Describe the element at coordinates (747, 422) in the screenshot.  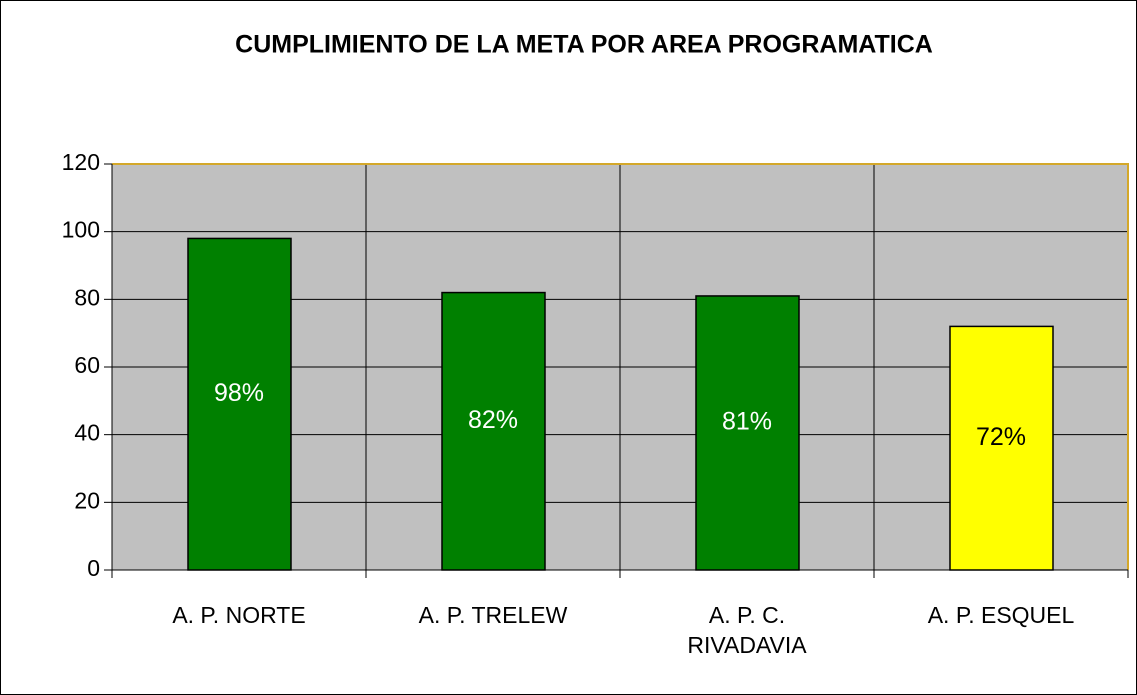
I see `data-label: 81%` at that location.